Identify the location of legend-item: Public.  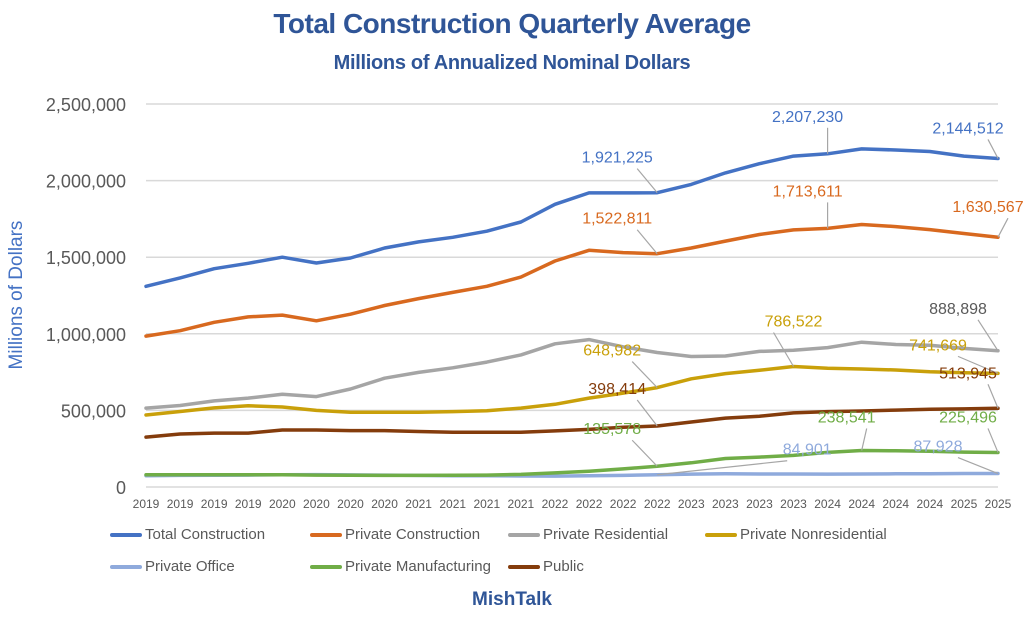
(546, 566).